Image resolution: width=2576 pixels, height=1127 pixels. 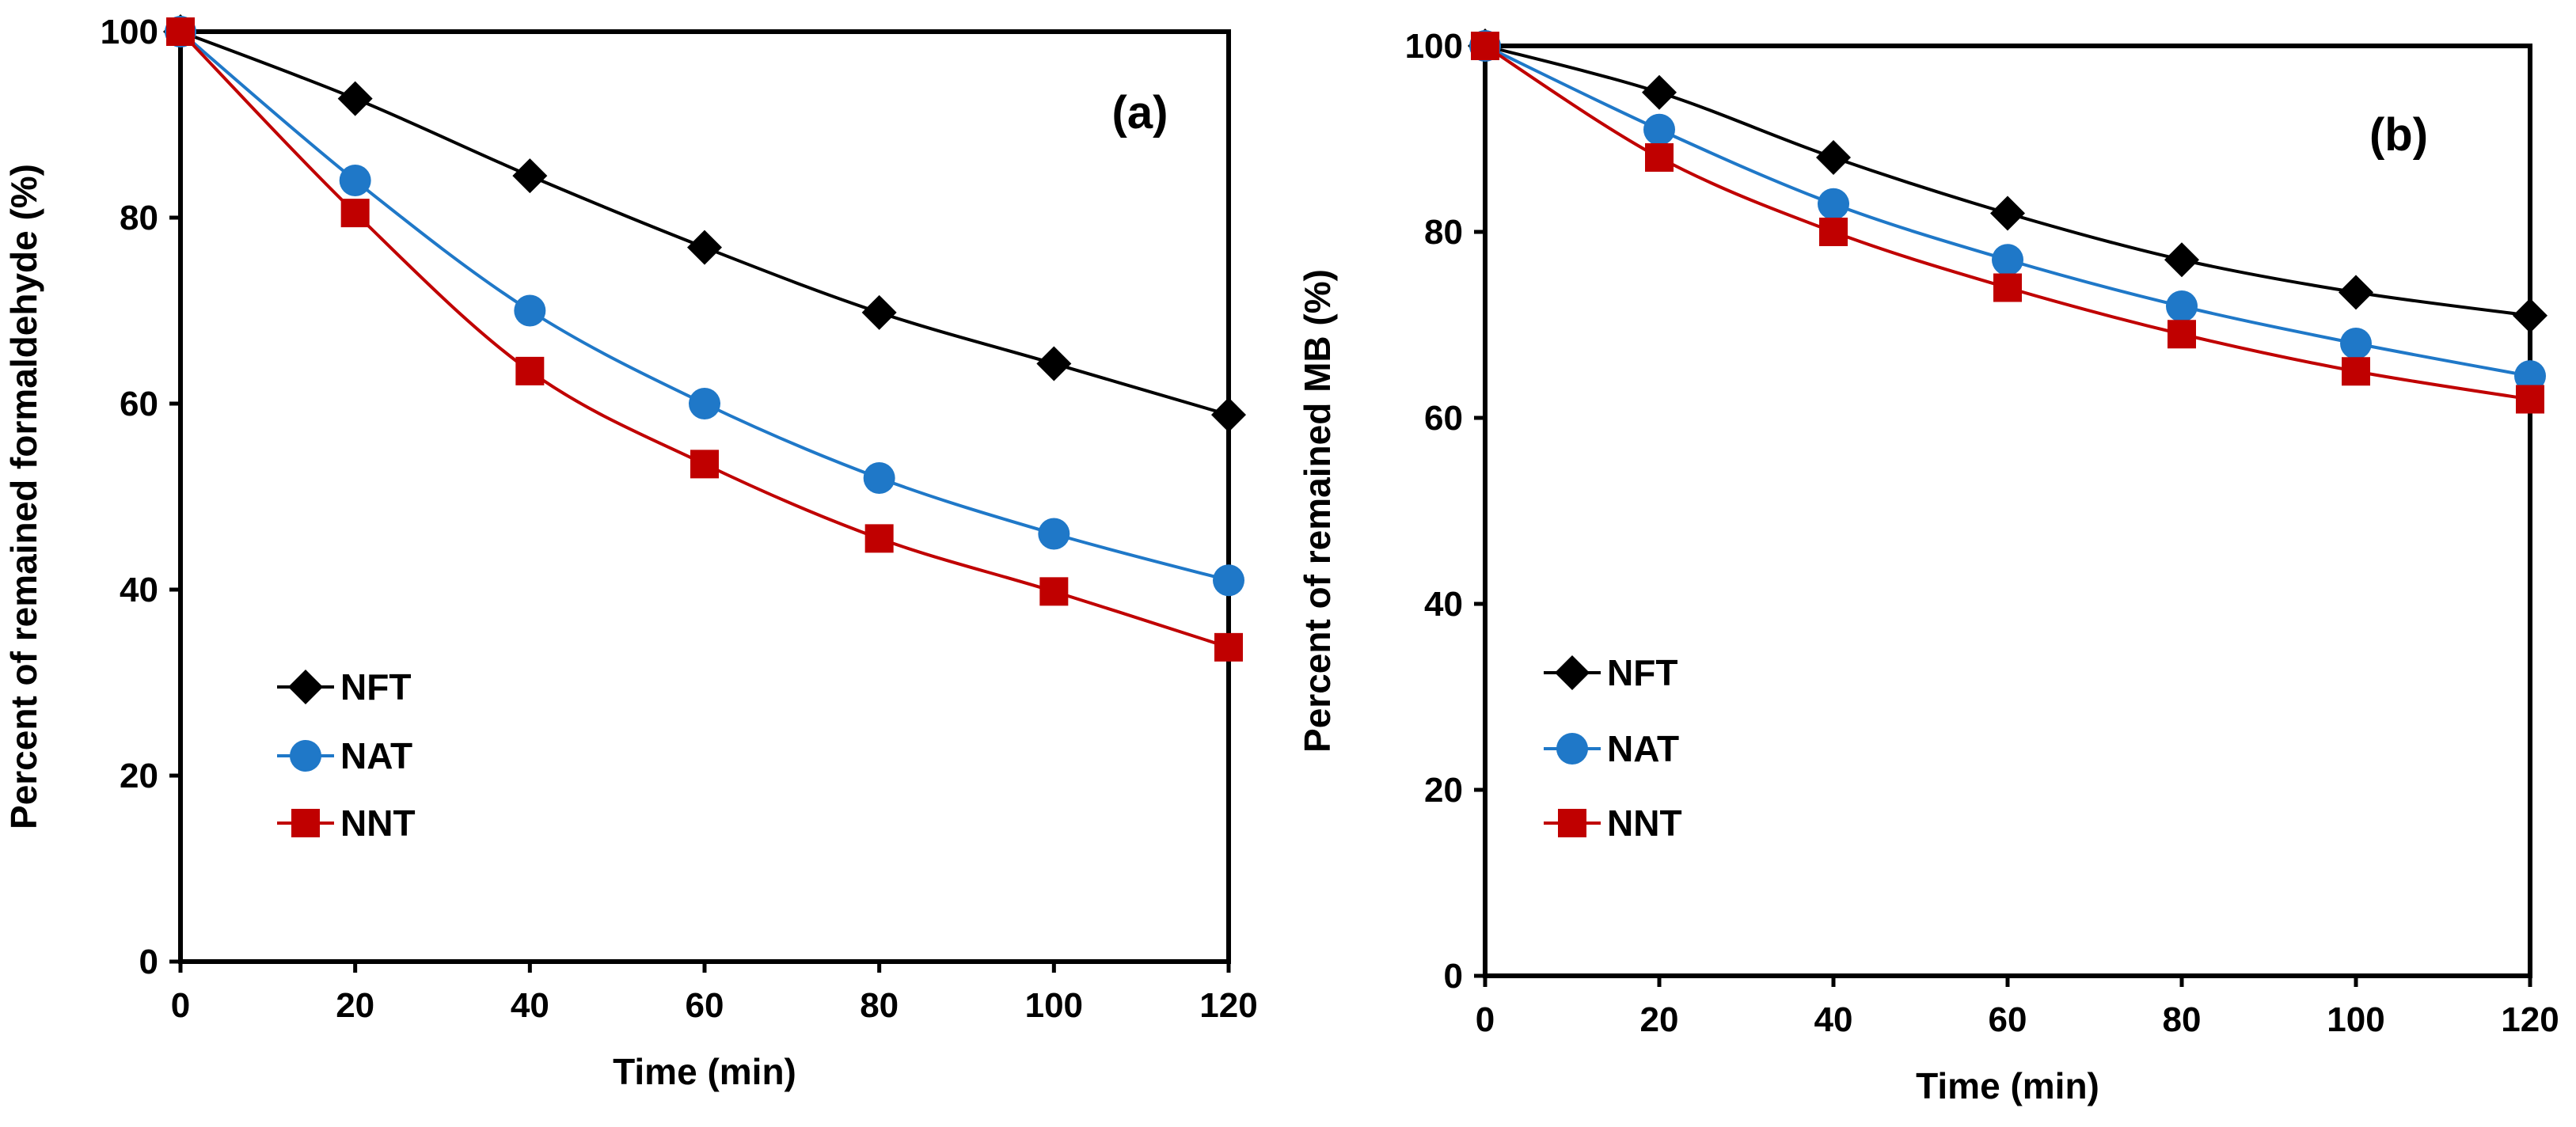 What do you see at coordinates (1317, 511) in the screenshot?
I see `y-axis-title: Percent of remained MB (%)` at bounding box center [1317, 511].